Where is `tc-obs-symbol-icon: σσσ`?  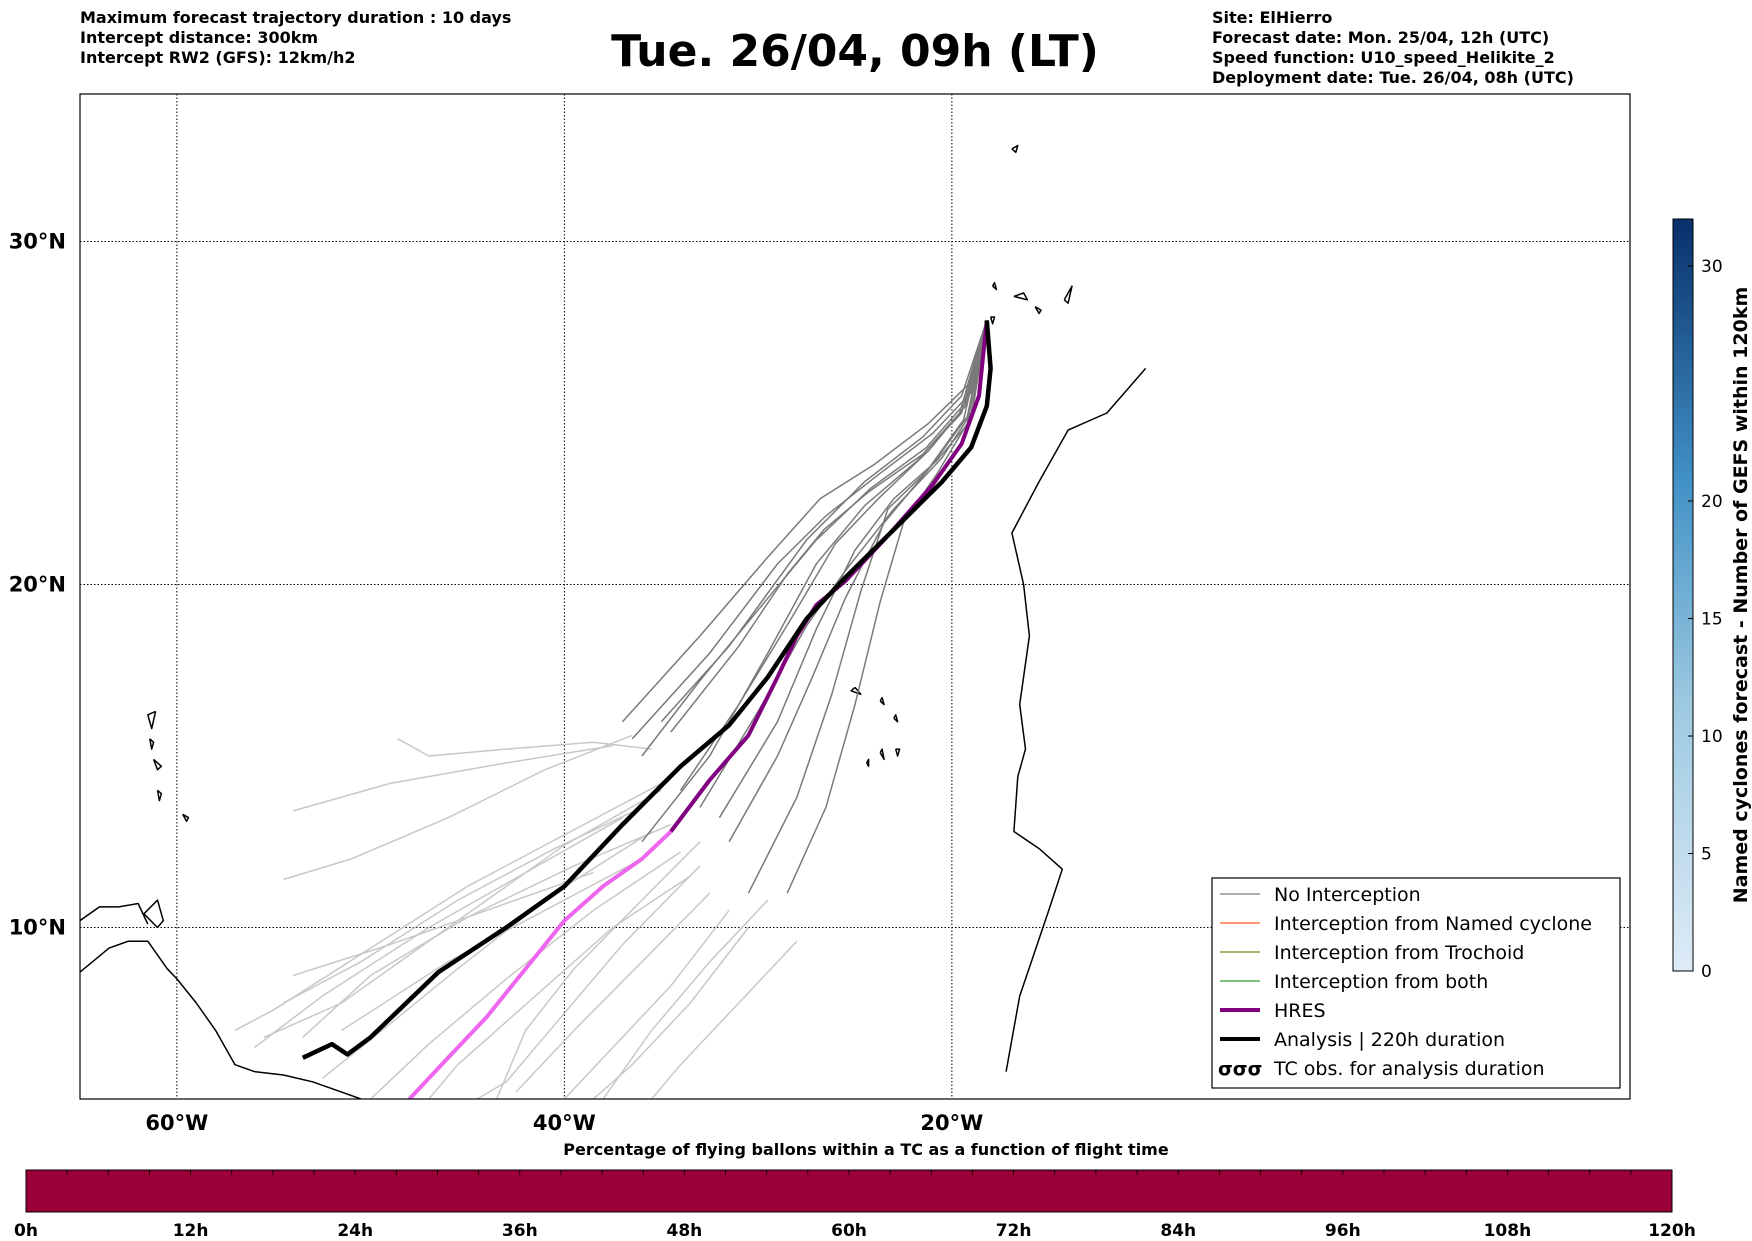
tc-obs-symbol-icon: σσσ is located at coordinates (1240, 1069).